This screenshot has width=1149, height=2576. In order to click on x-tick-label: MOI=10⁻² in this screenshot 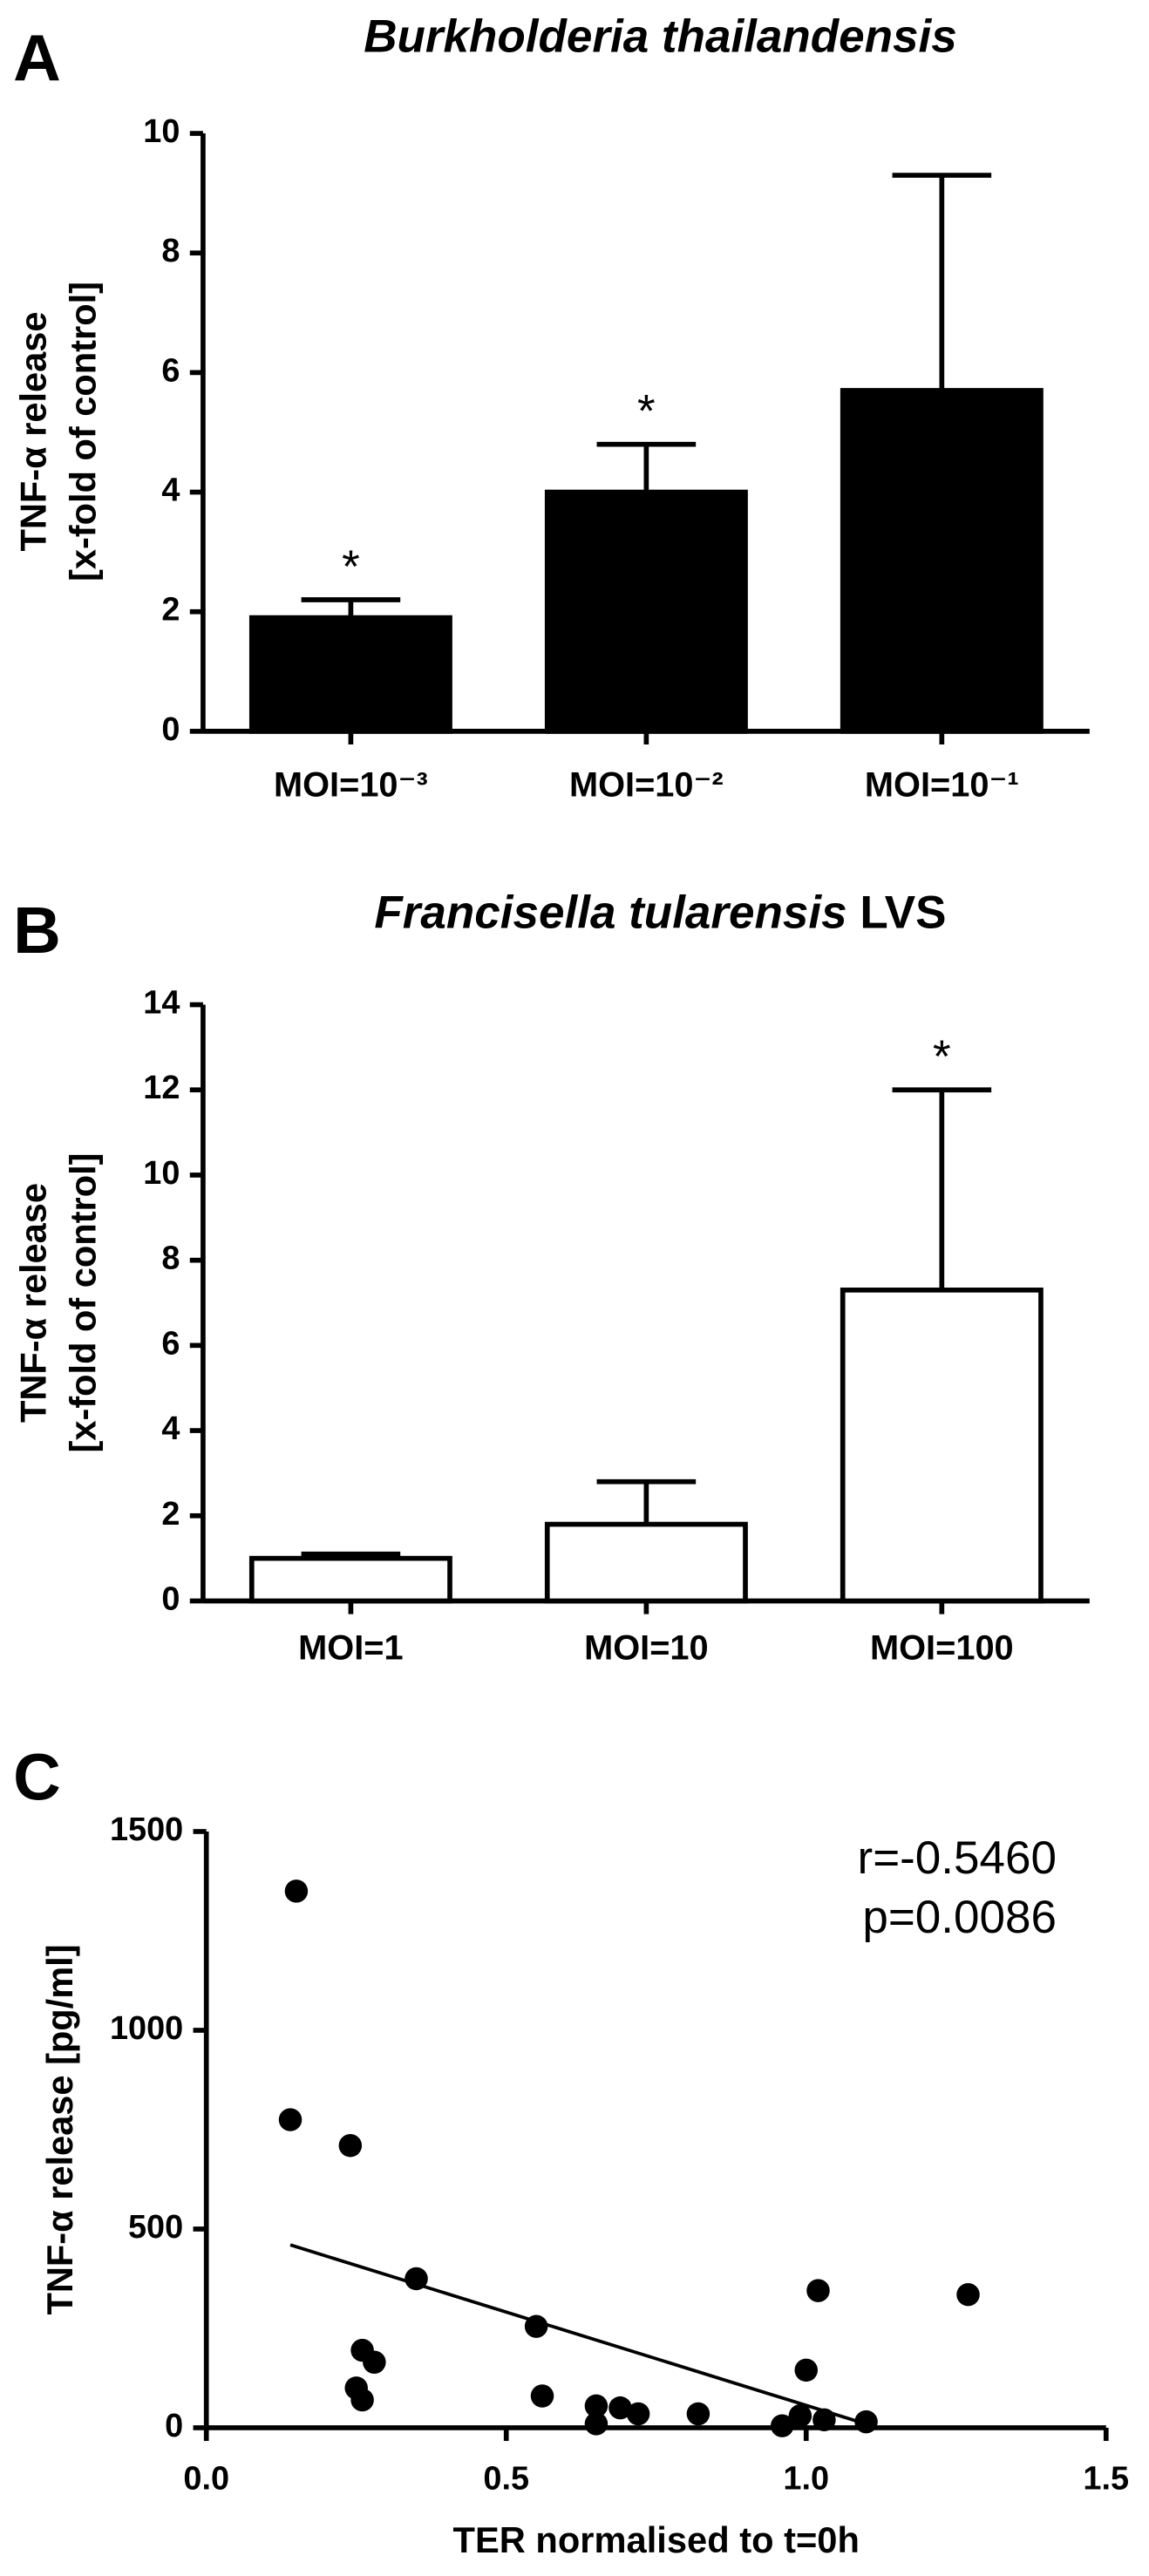, I will do `click(646, 785)`.